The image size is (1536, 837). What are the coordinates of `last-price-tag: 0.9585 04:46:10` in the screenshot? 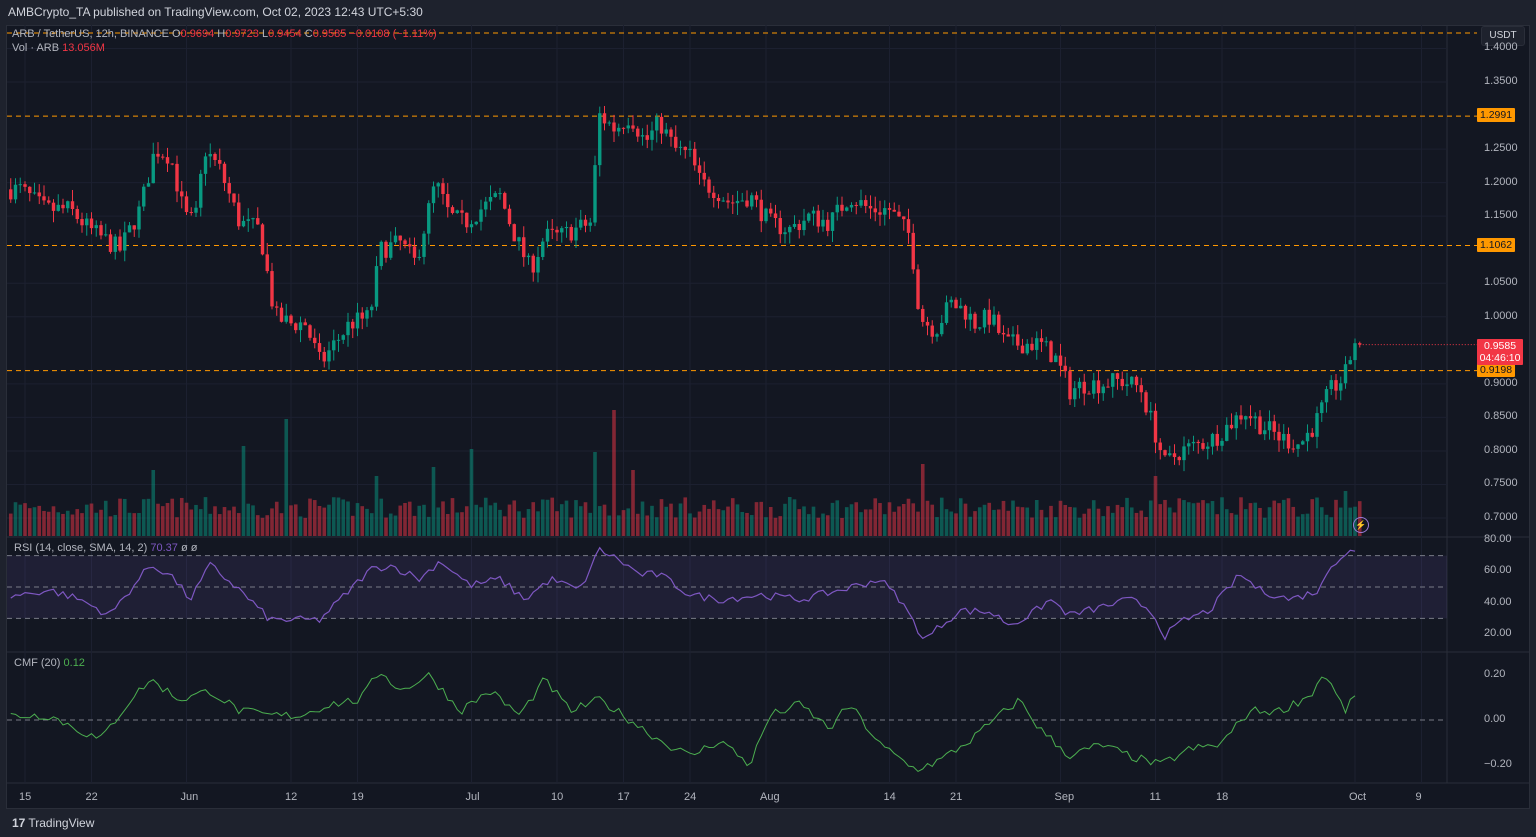 It's located at (1500, 352).